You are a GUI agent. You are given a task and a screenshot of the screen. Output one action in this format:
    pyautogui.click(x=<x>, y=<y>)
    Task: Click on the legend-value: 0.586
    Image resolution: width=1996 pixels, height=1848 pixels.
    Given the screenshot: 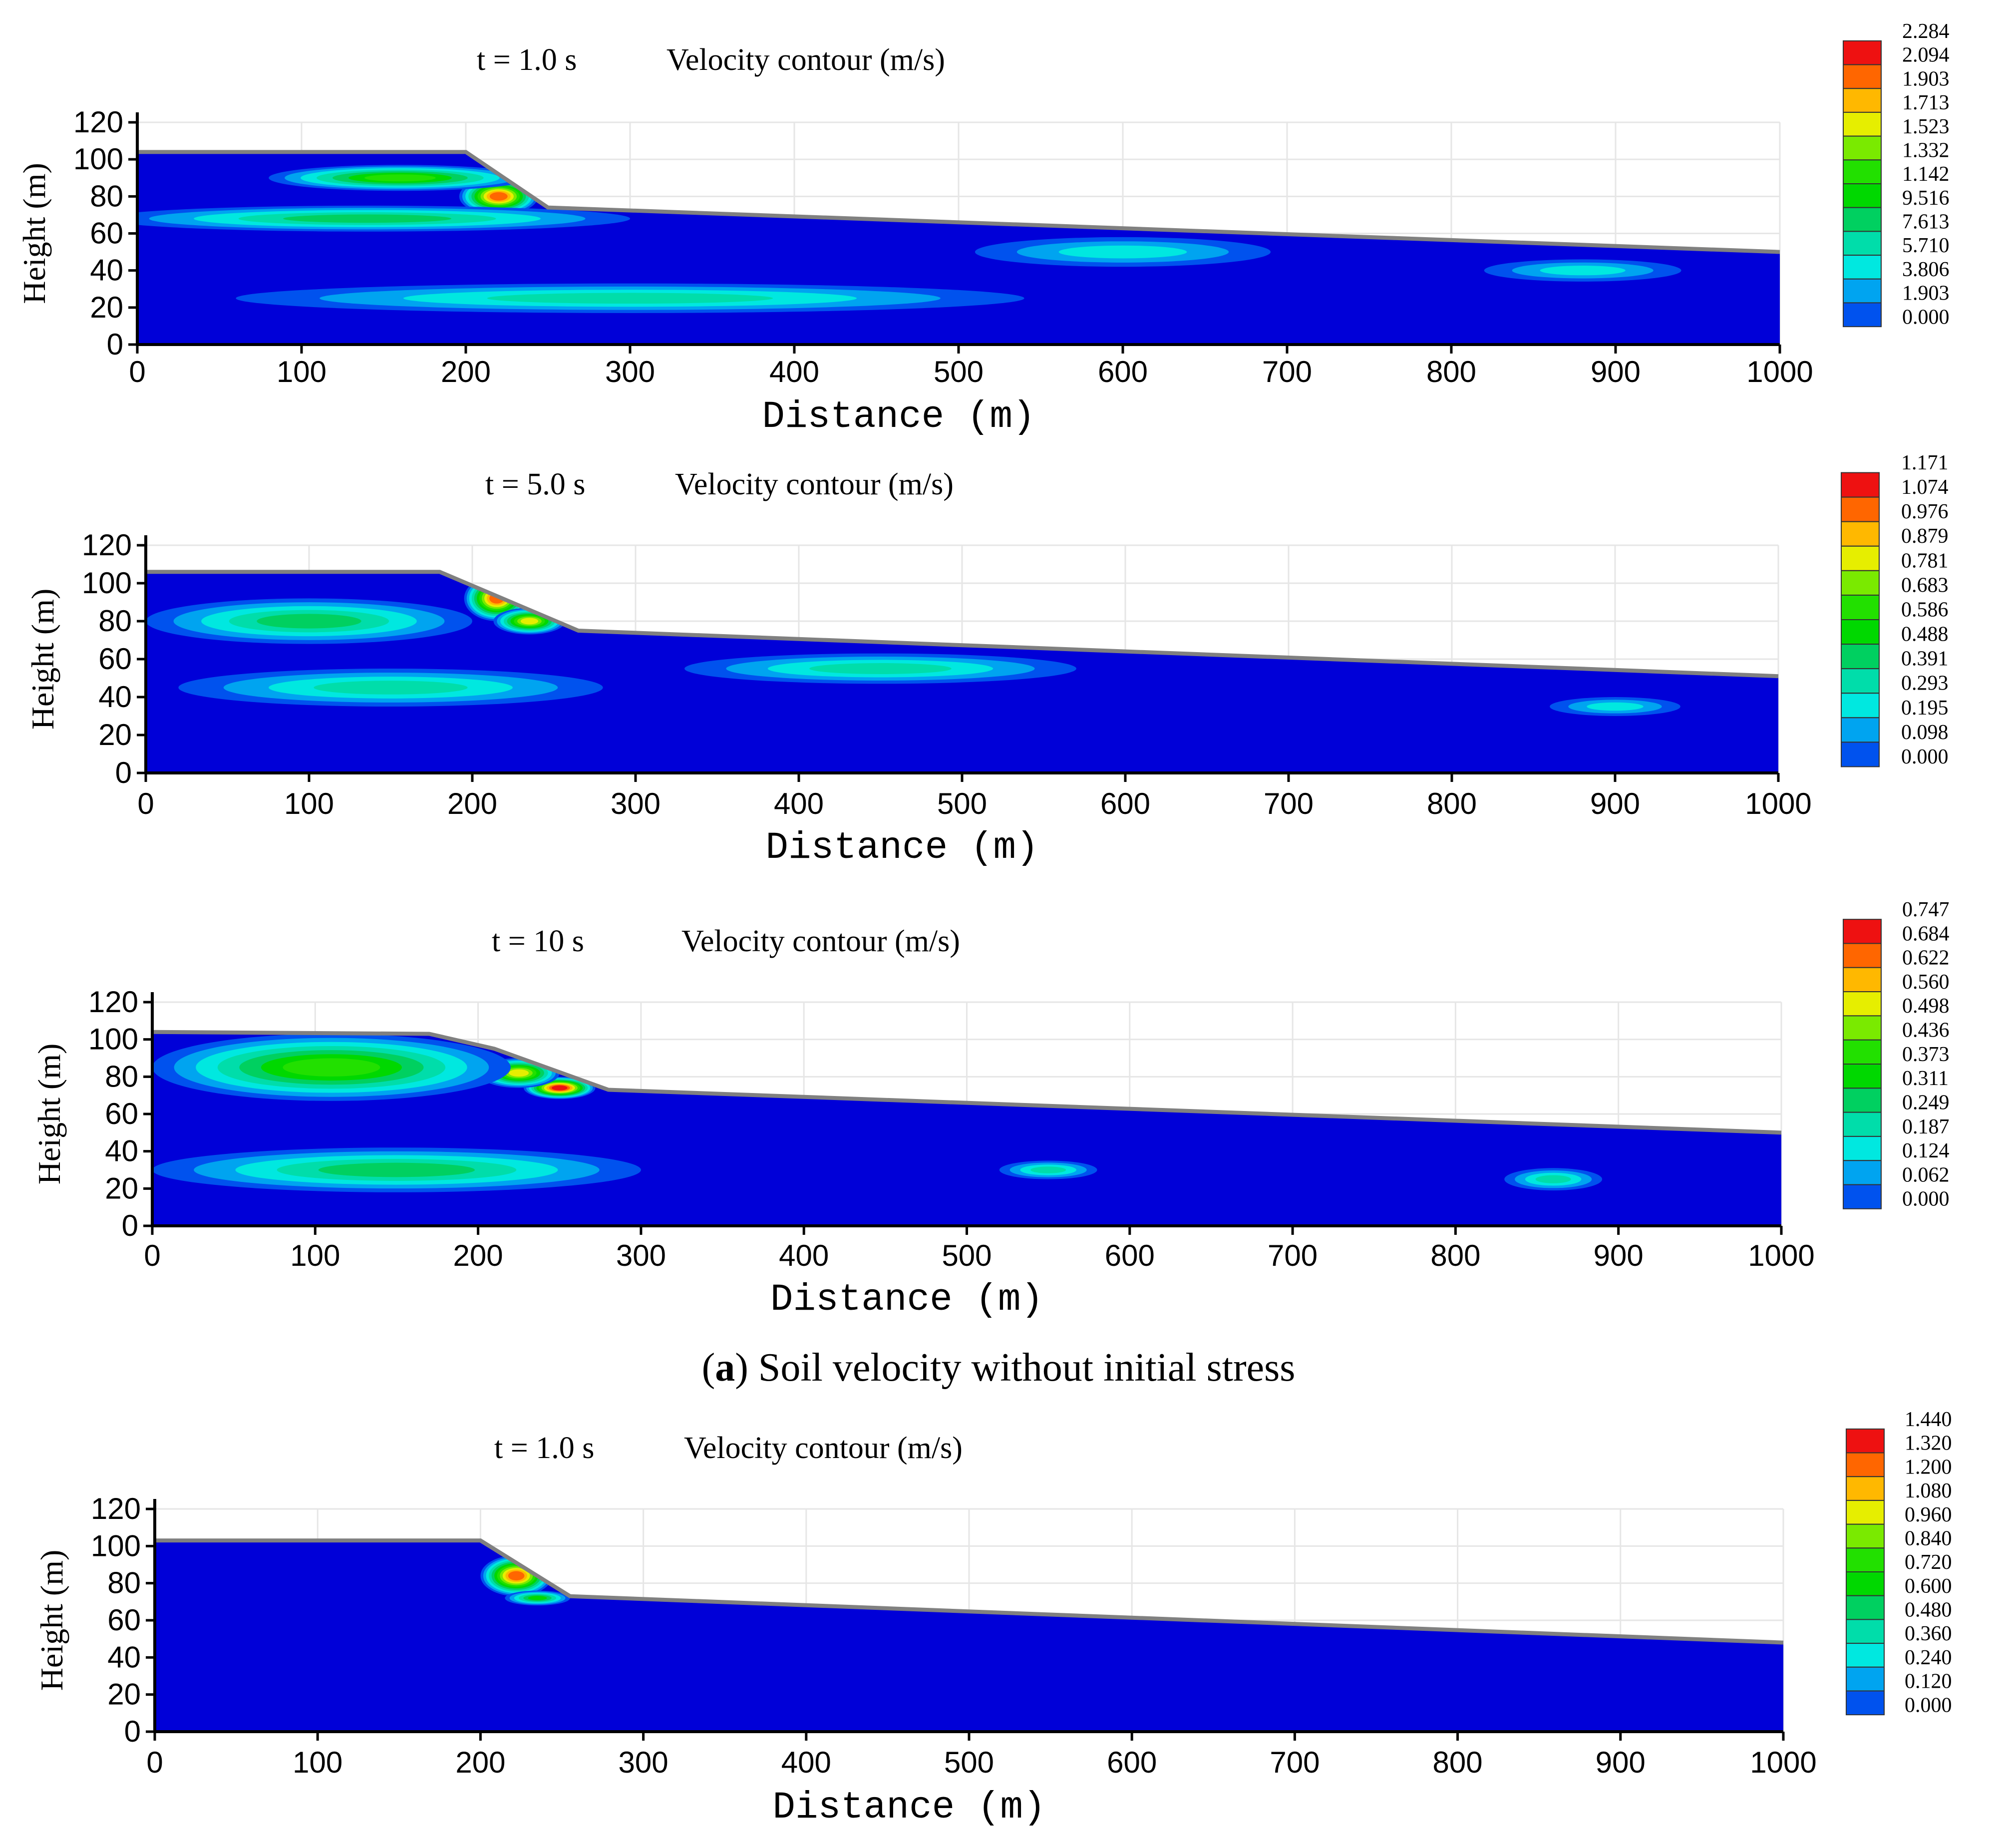 What is the action you would take?
    pyautogui.click(x=1925, y=609)
    